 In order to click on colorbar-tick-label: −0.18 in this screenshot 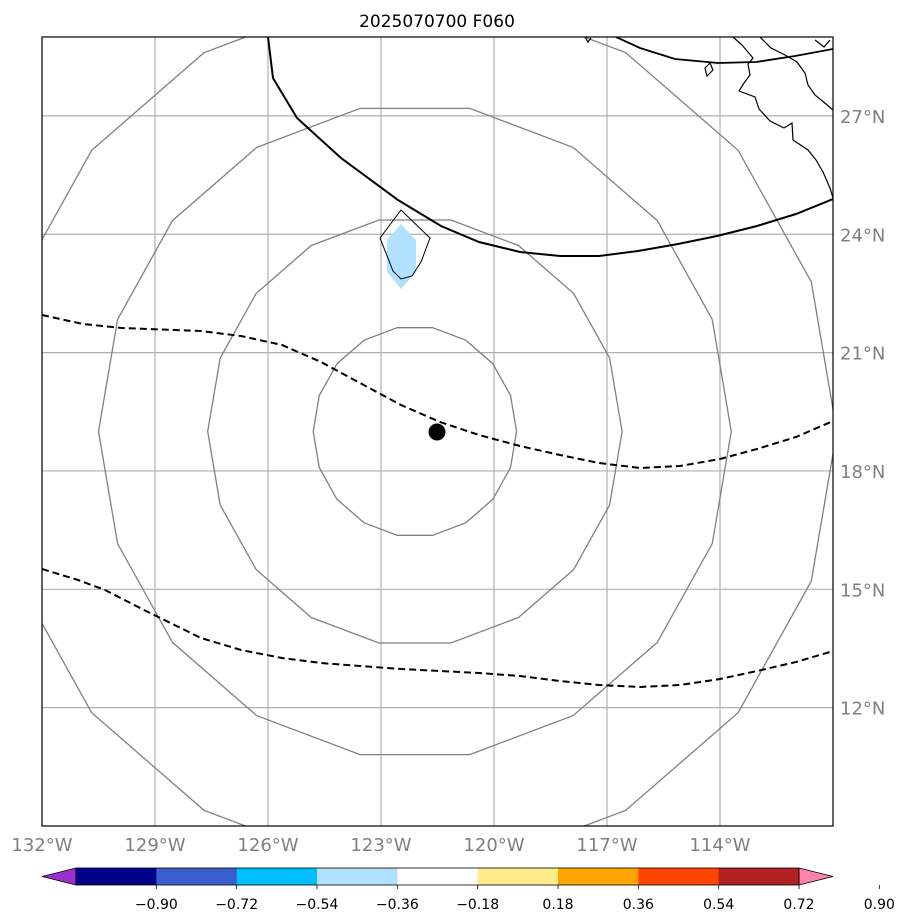, I will do `click(477, 905)`.